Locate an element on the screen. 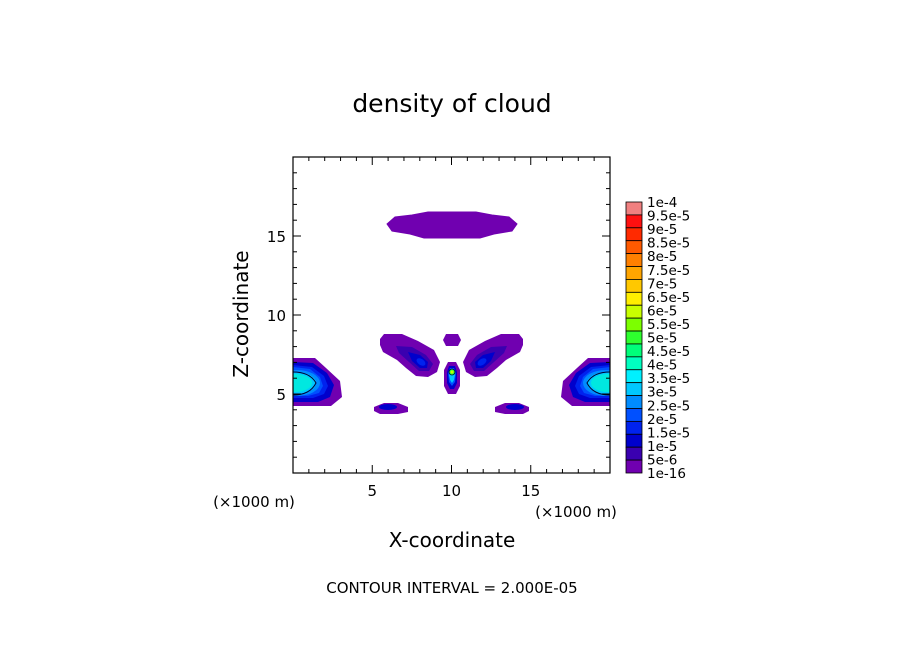  x-tick-label: 15 is located at coordinates (530, 491).